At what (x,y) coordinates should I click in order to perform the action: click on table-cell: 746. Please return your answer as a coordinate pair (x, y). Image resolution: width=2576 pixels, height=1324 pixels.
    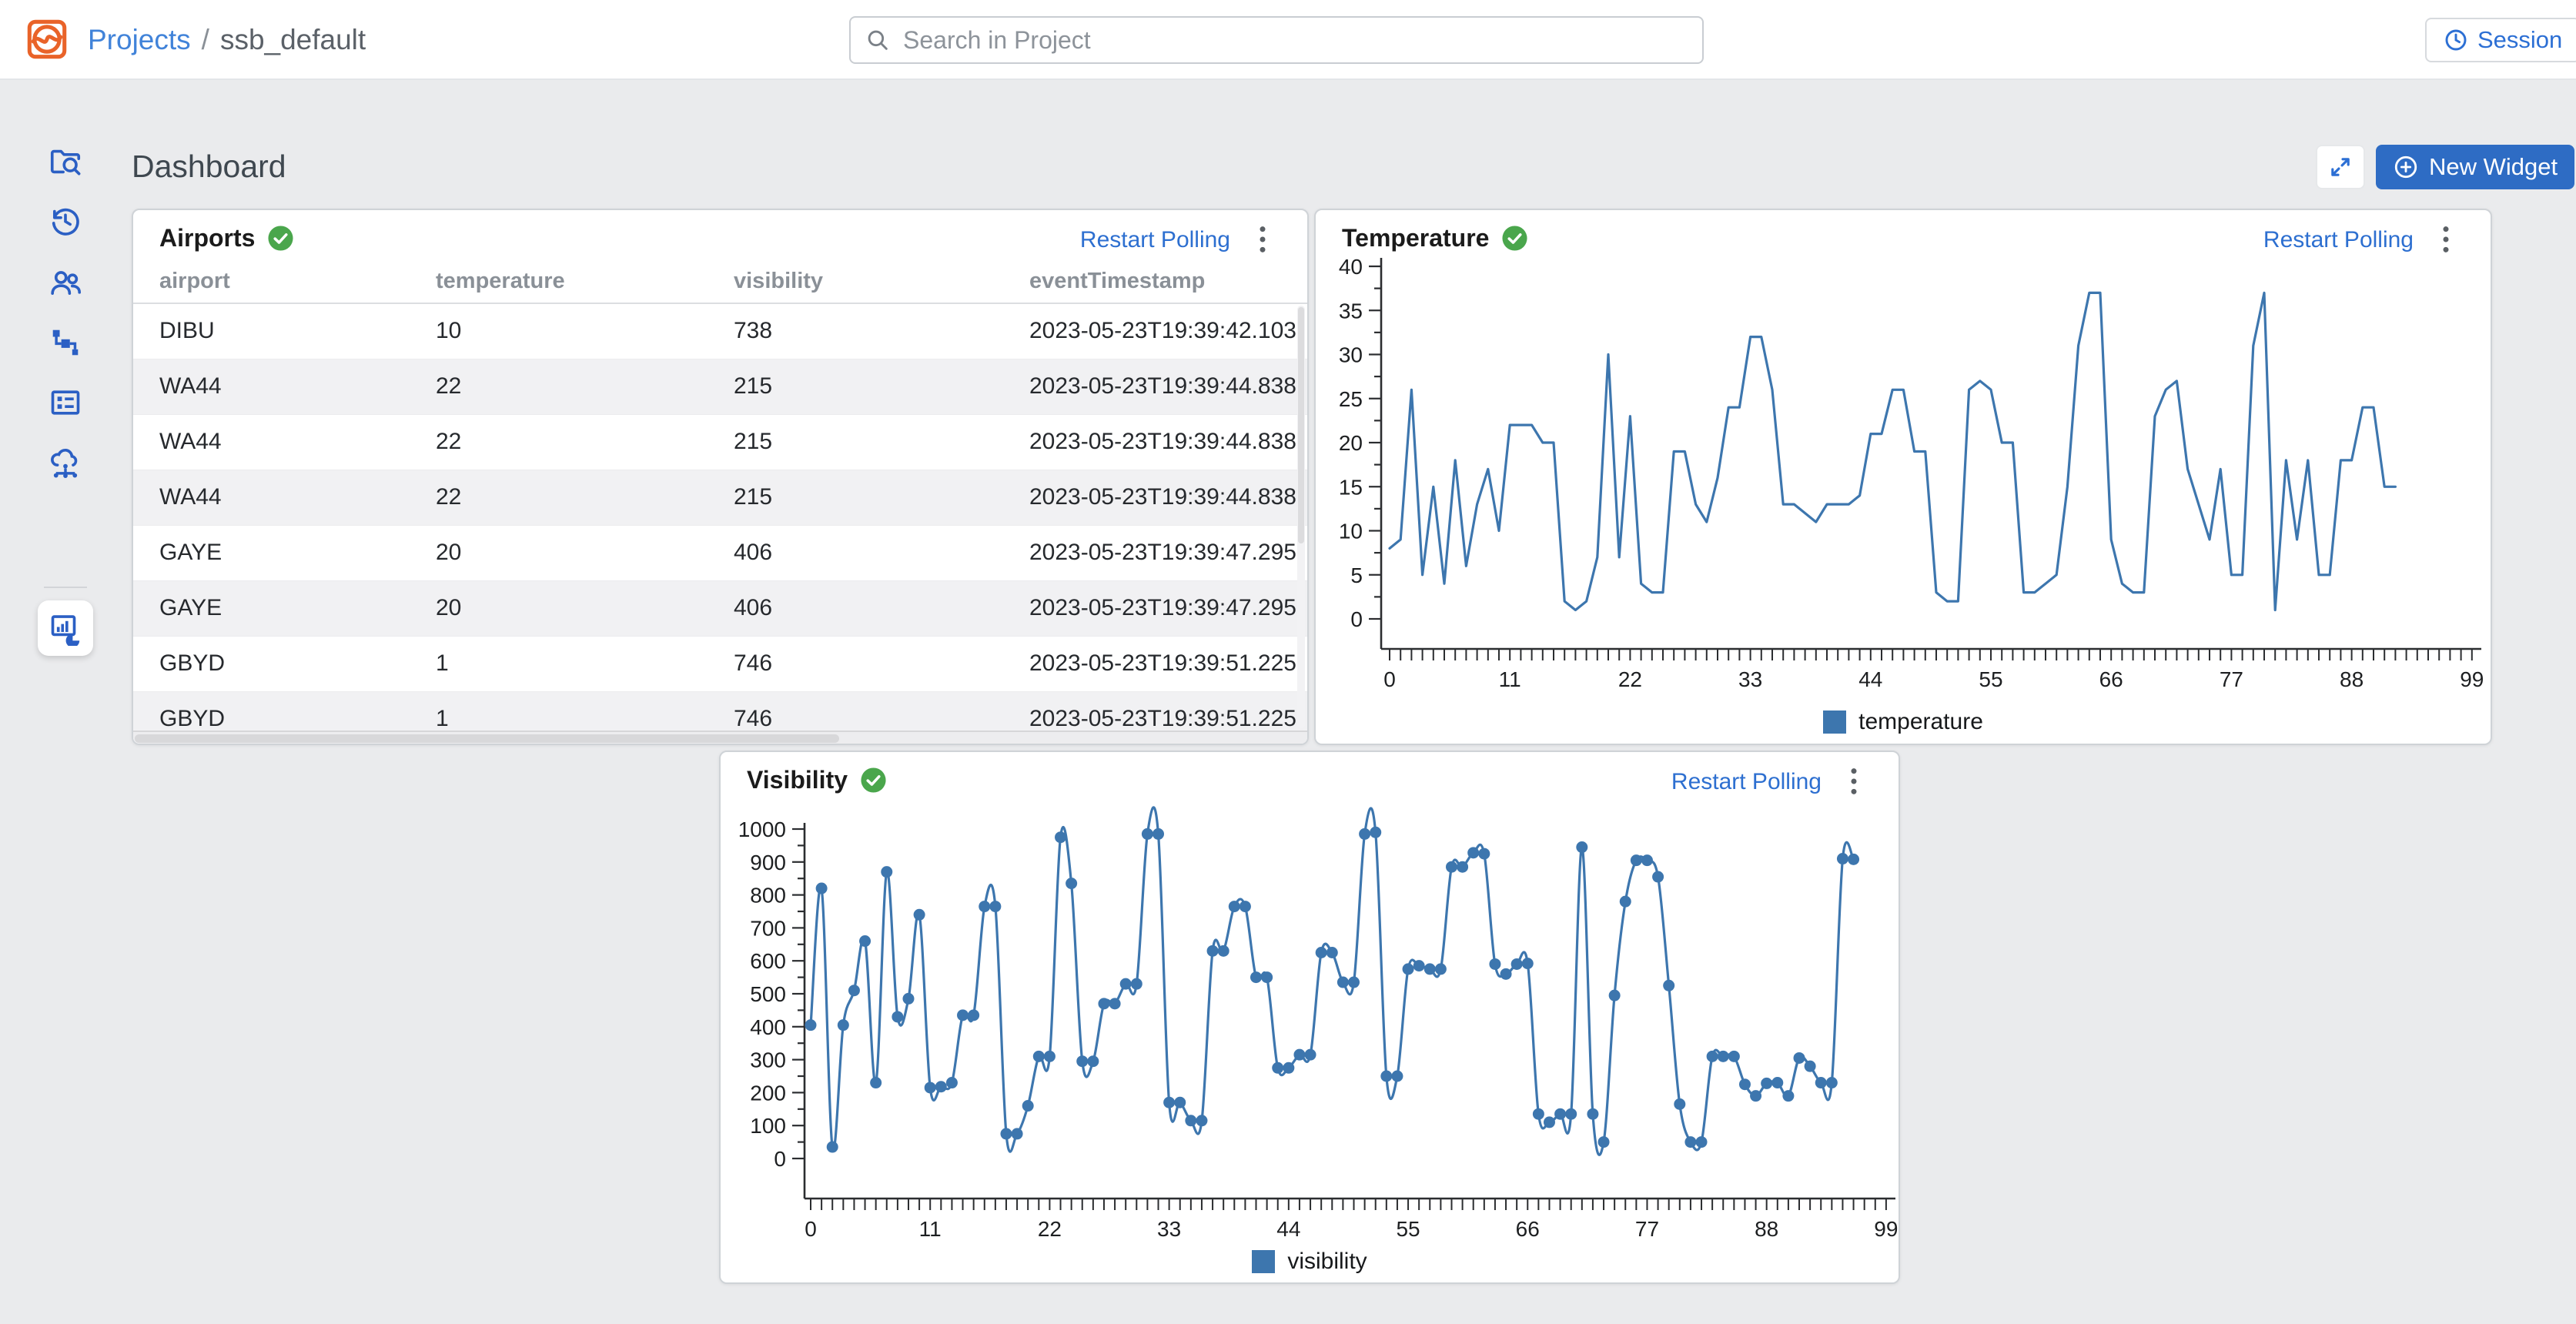
    Looking at the image, I should click on (753, 663).